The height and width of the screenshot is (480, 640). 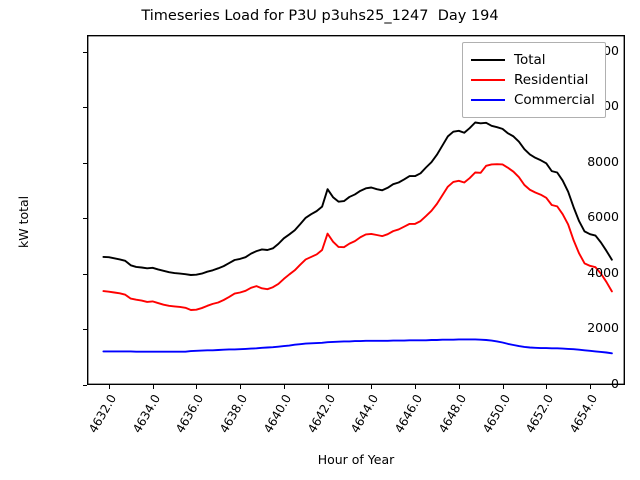 I want to click on legend-label: Commercial, so click(x=554, y=100).